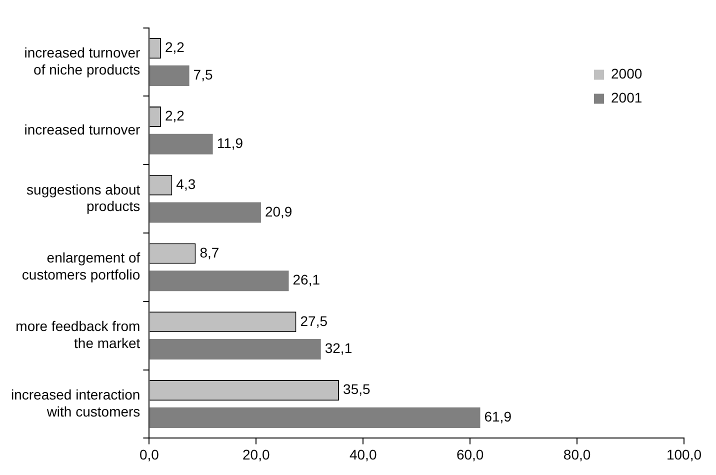 This screenshot has width=716, height=475. I want to click on x-tick-label: 40,0, so click(363, 454).